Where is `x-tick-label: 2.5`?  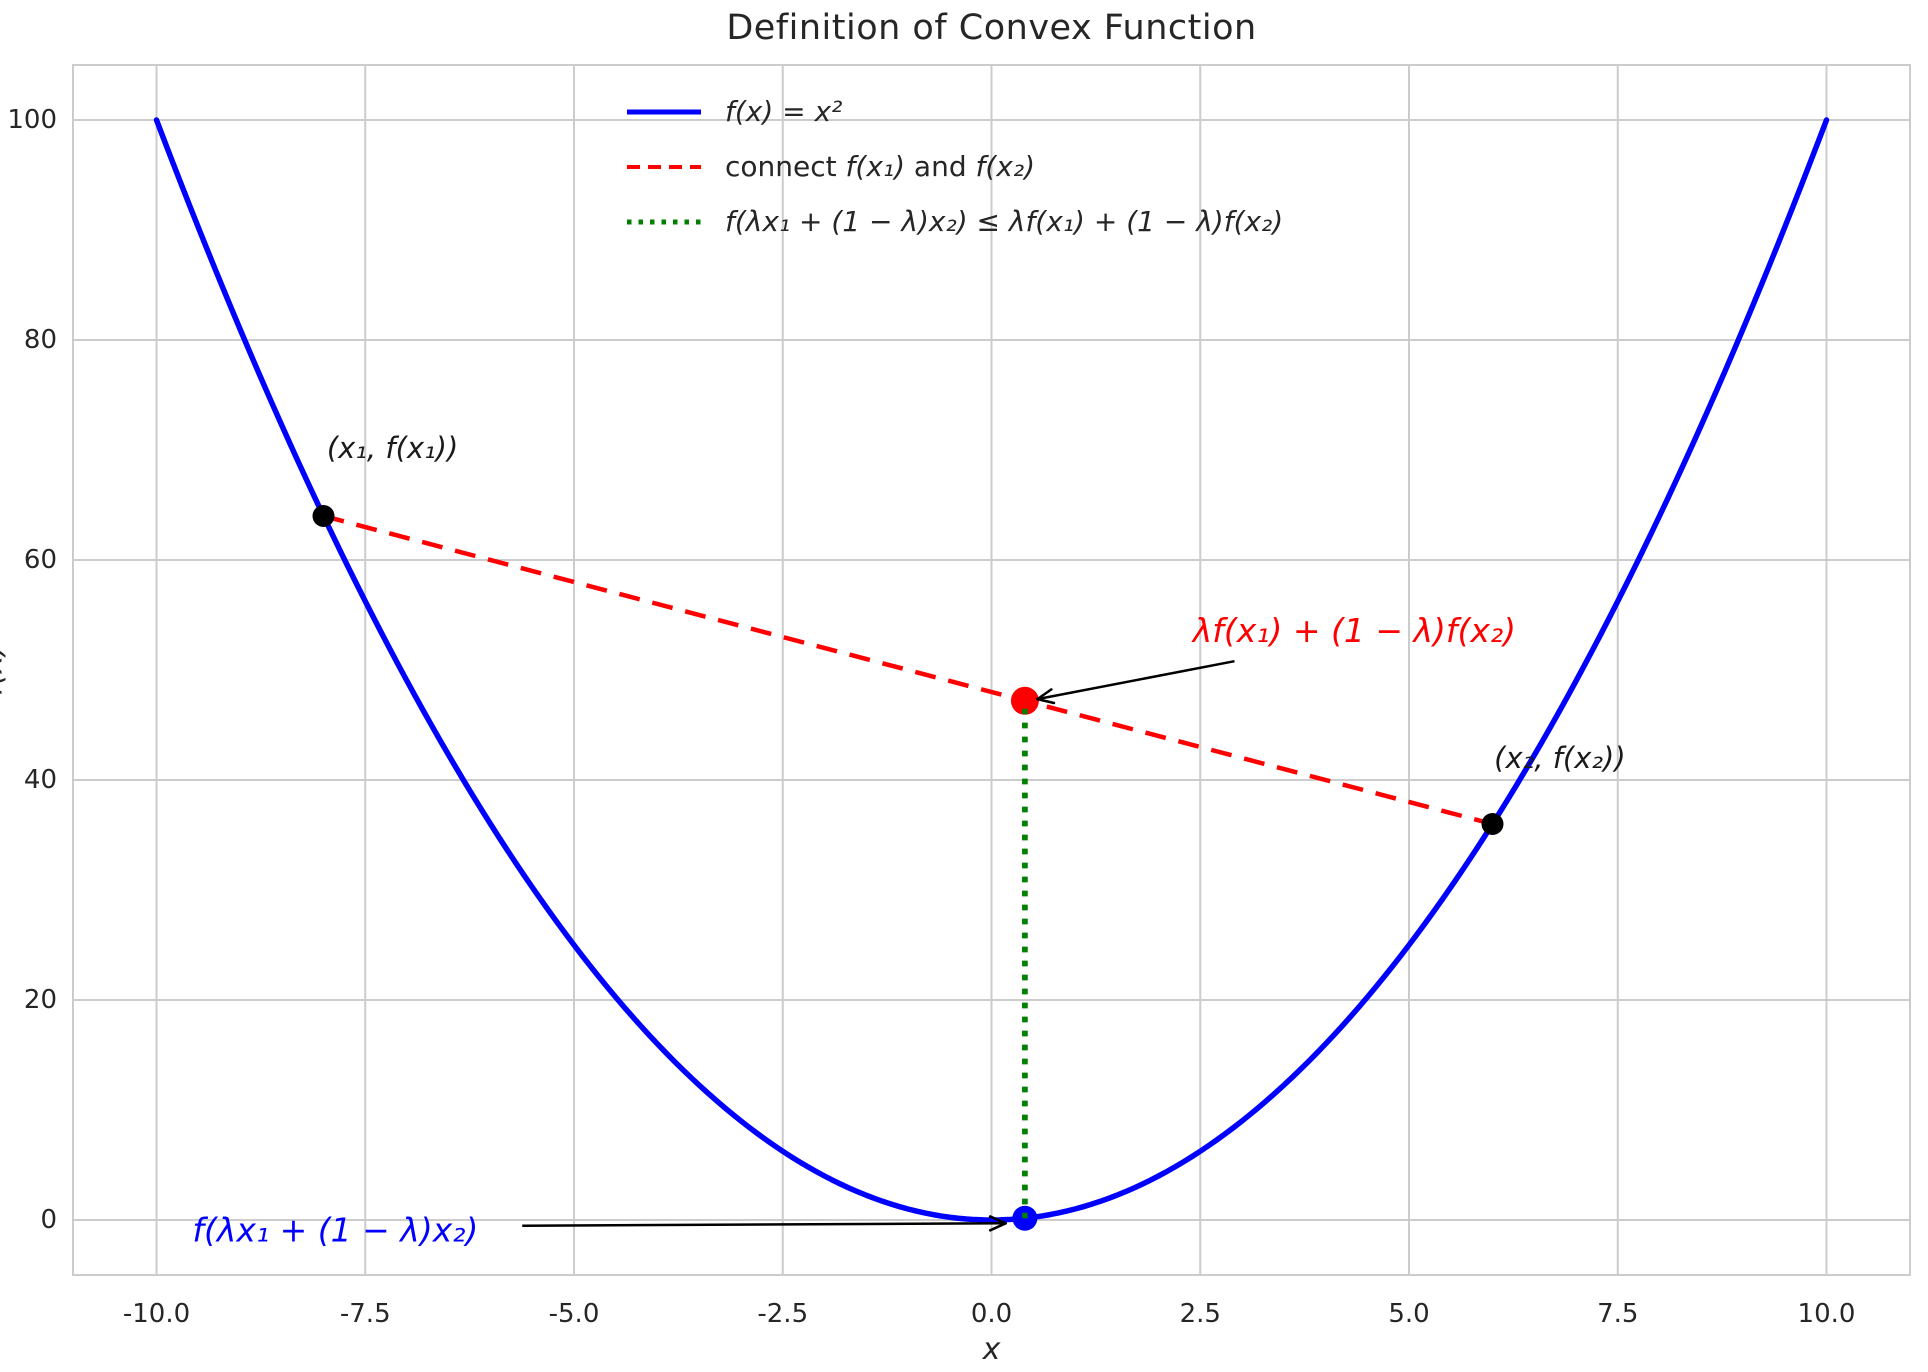
x-tick-label: 2.5 is located at coordinates (1200, 1314).